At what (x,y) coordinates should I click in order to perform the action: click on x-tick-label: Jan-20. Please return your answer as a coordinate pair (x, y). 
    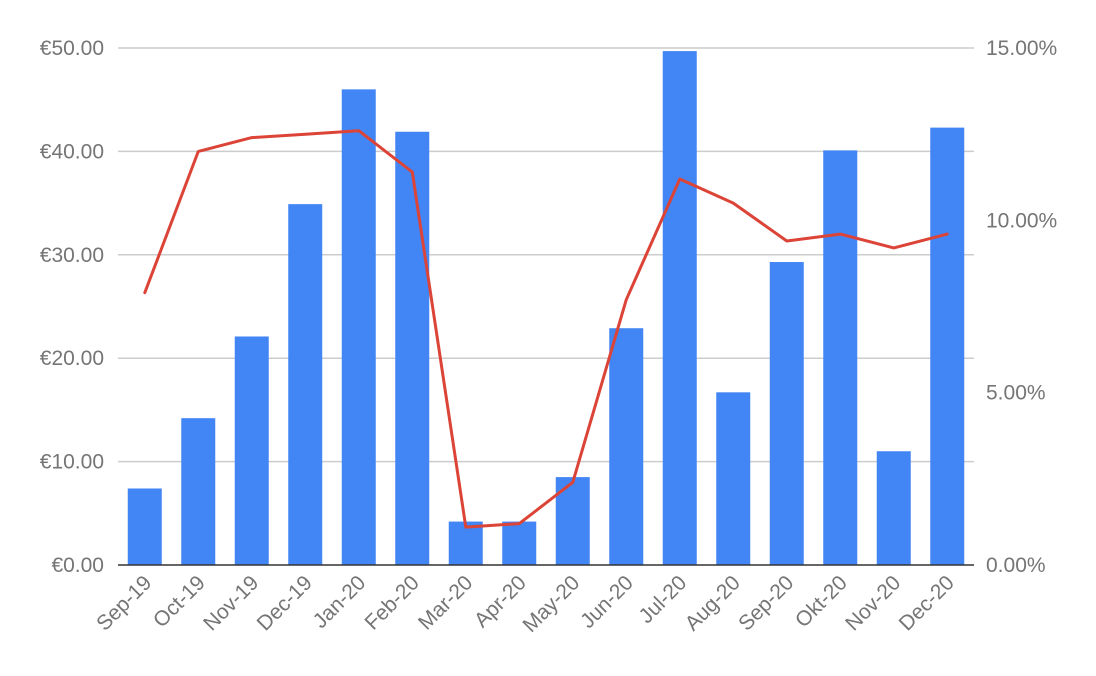
    Looking at the image, I should click on (340, 602).